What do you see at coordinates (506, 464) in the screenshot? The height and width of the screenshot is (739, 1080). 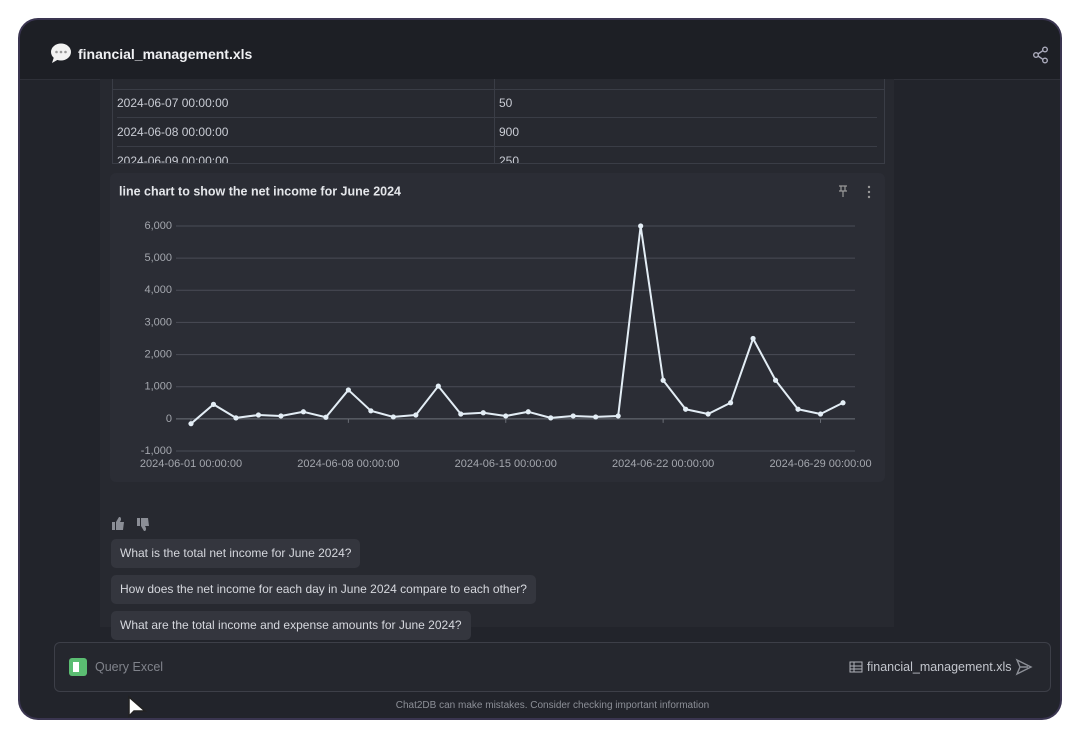 I see `x-tick-label: 2024-06-15 00:00:00` at bounding box center [506, 464].